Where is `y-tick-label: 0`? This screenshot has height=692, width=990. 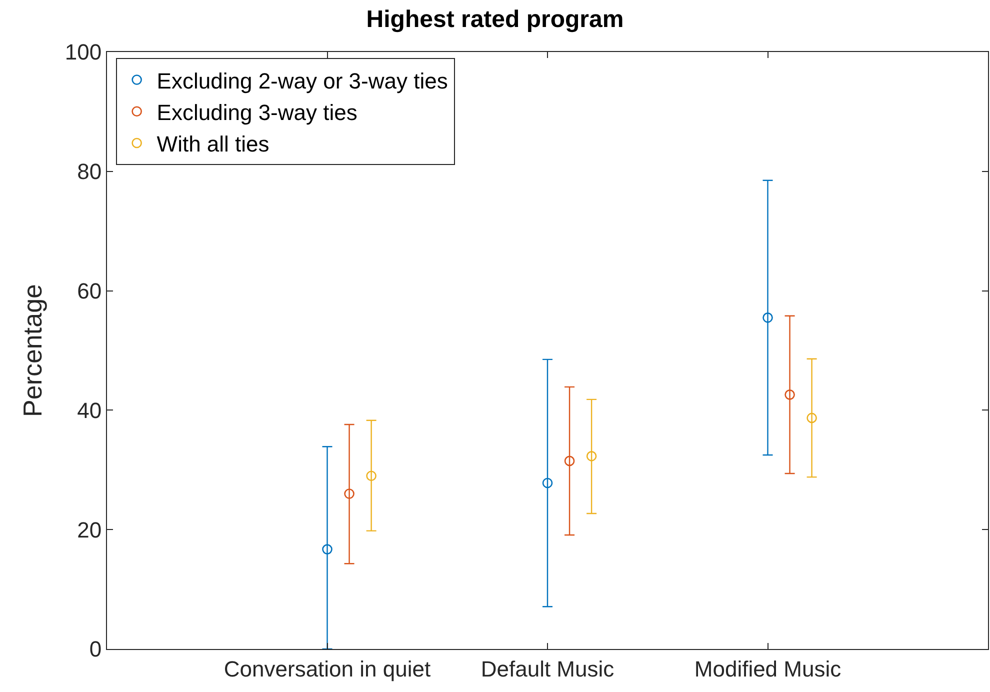
y-tick-label: 0 is located at coordinates (95, 649).